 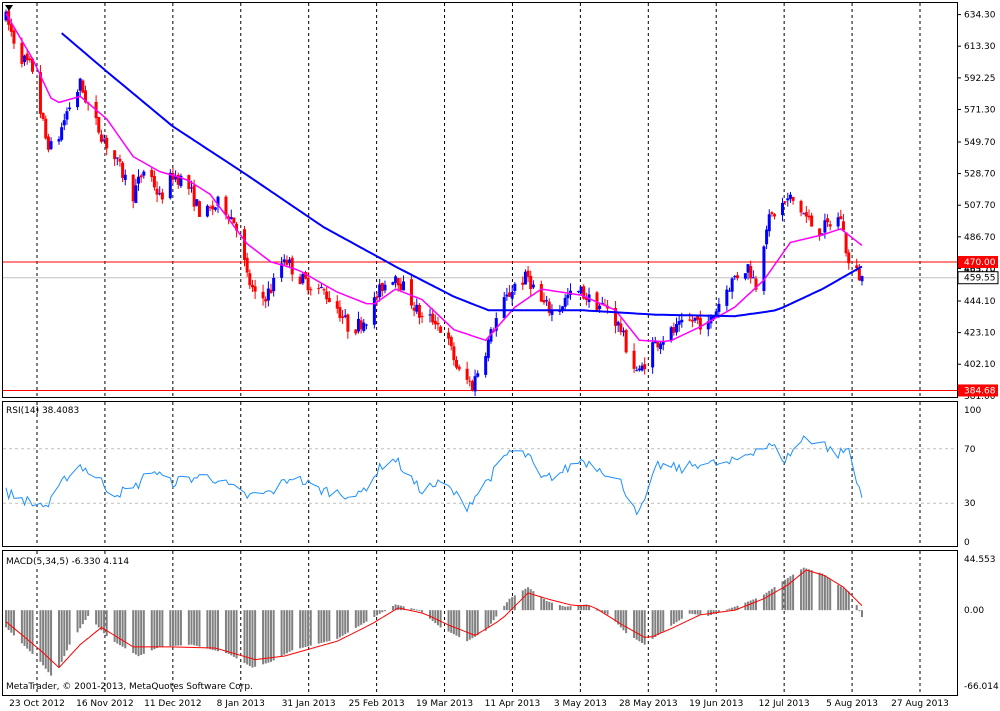 What do you see at coordinates (580, 704) in the screenshot?
I see `x-axis-label: 3 May 2013` at bounding box center [580, 704].